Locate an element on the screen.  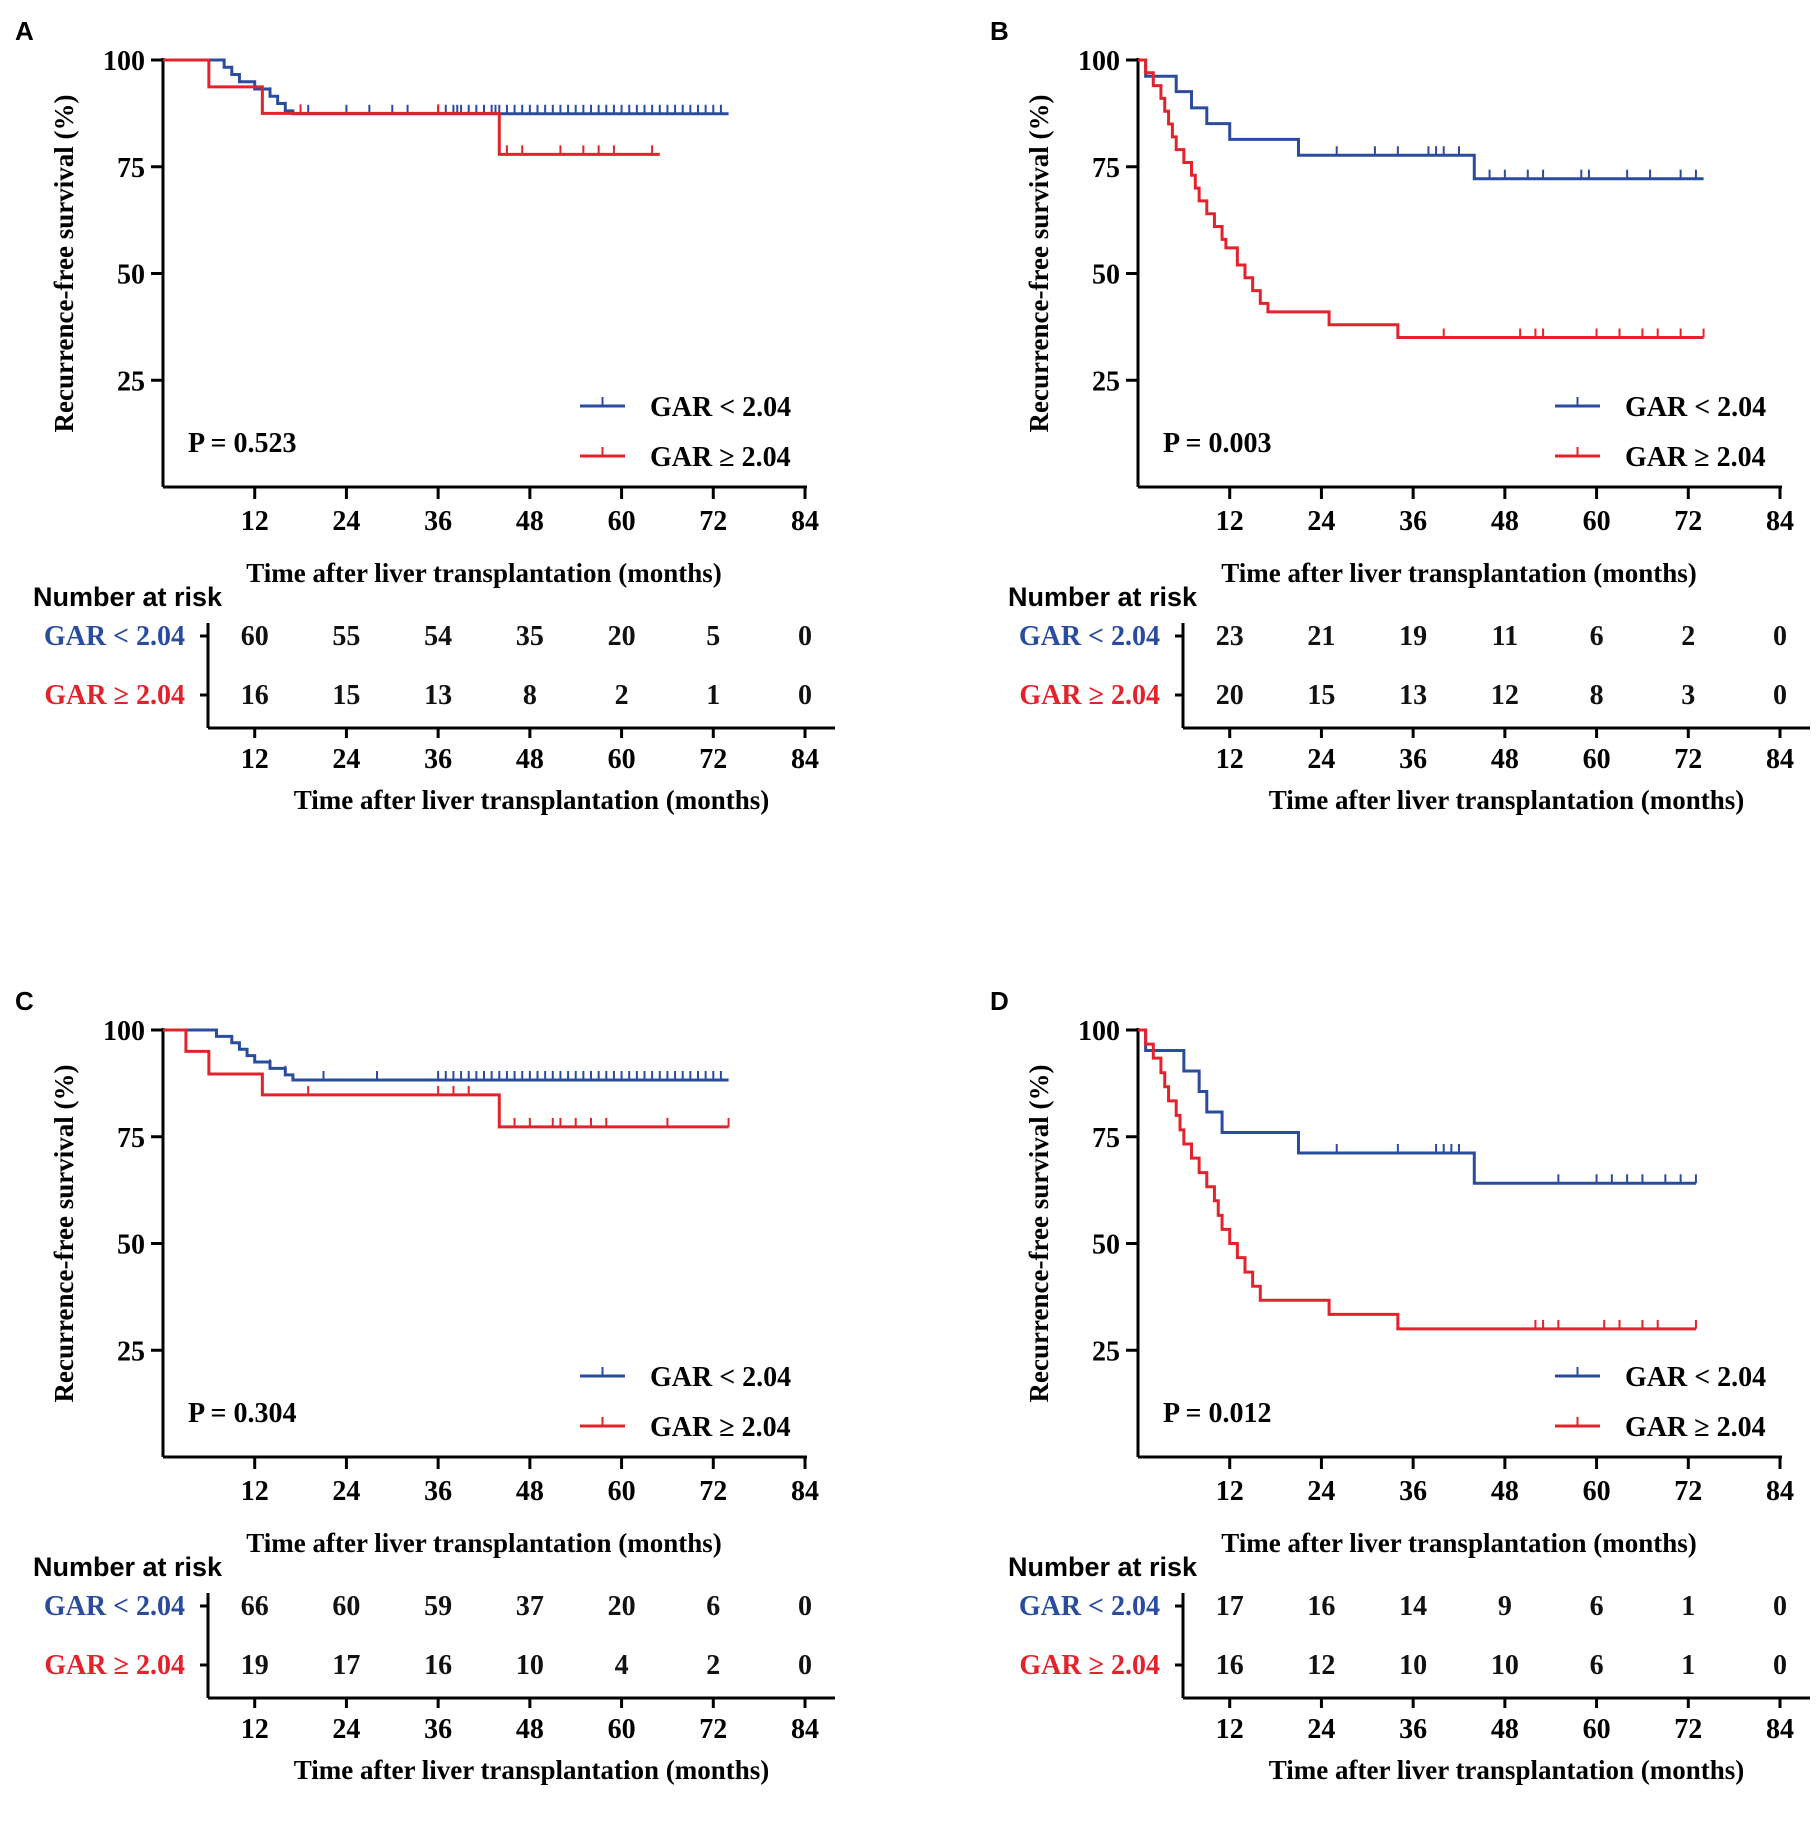
risk-count-low: 23 is located at coordinates (1230, 636).